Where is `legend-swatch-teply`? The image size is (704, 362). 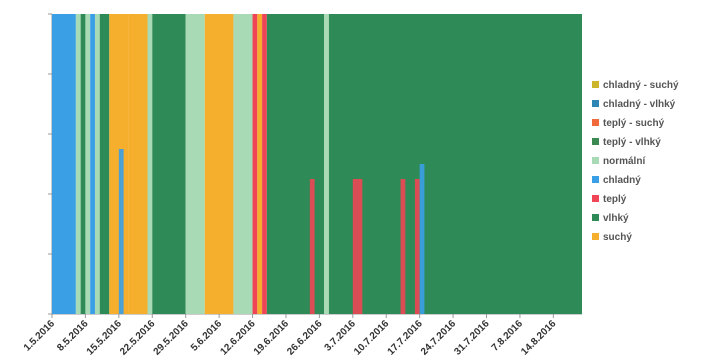
legend-swatch-teply is located at coordinates (595, 198).